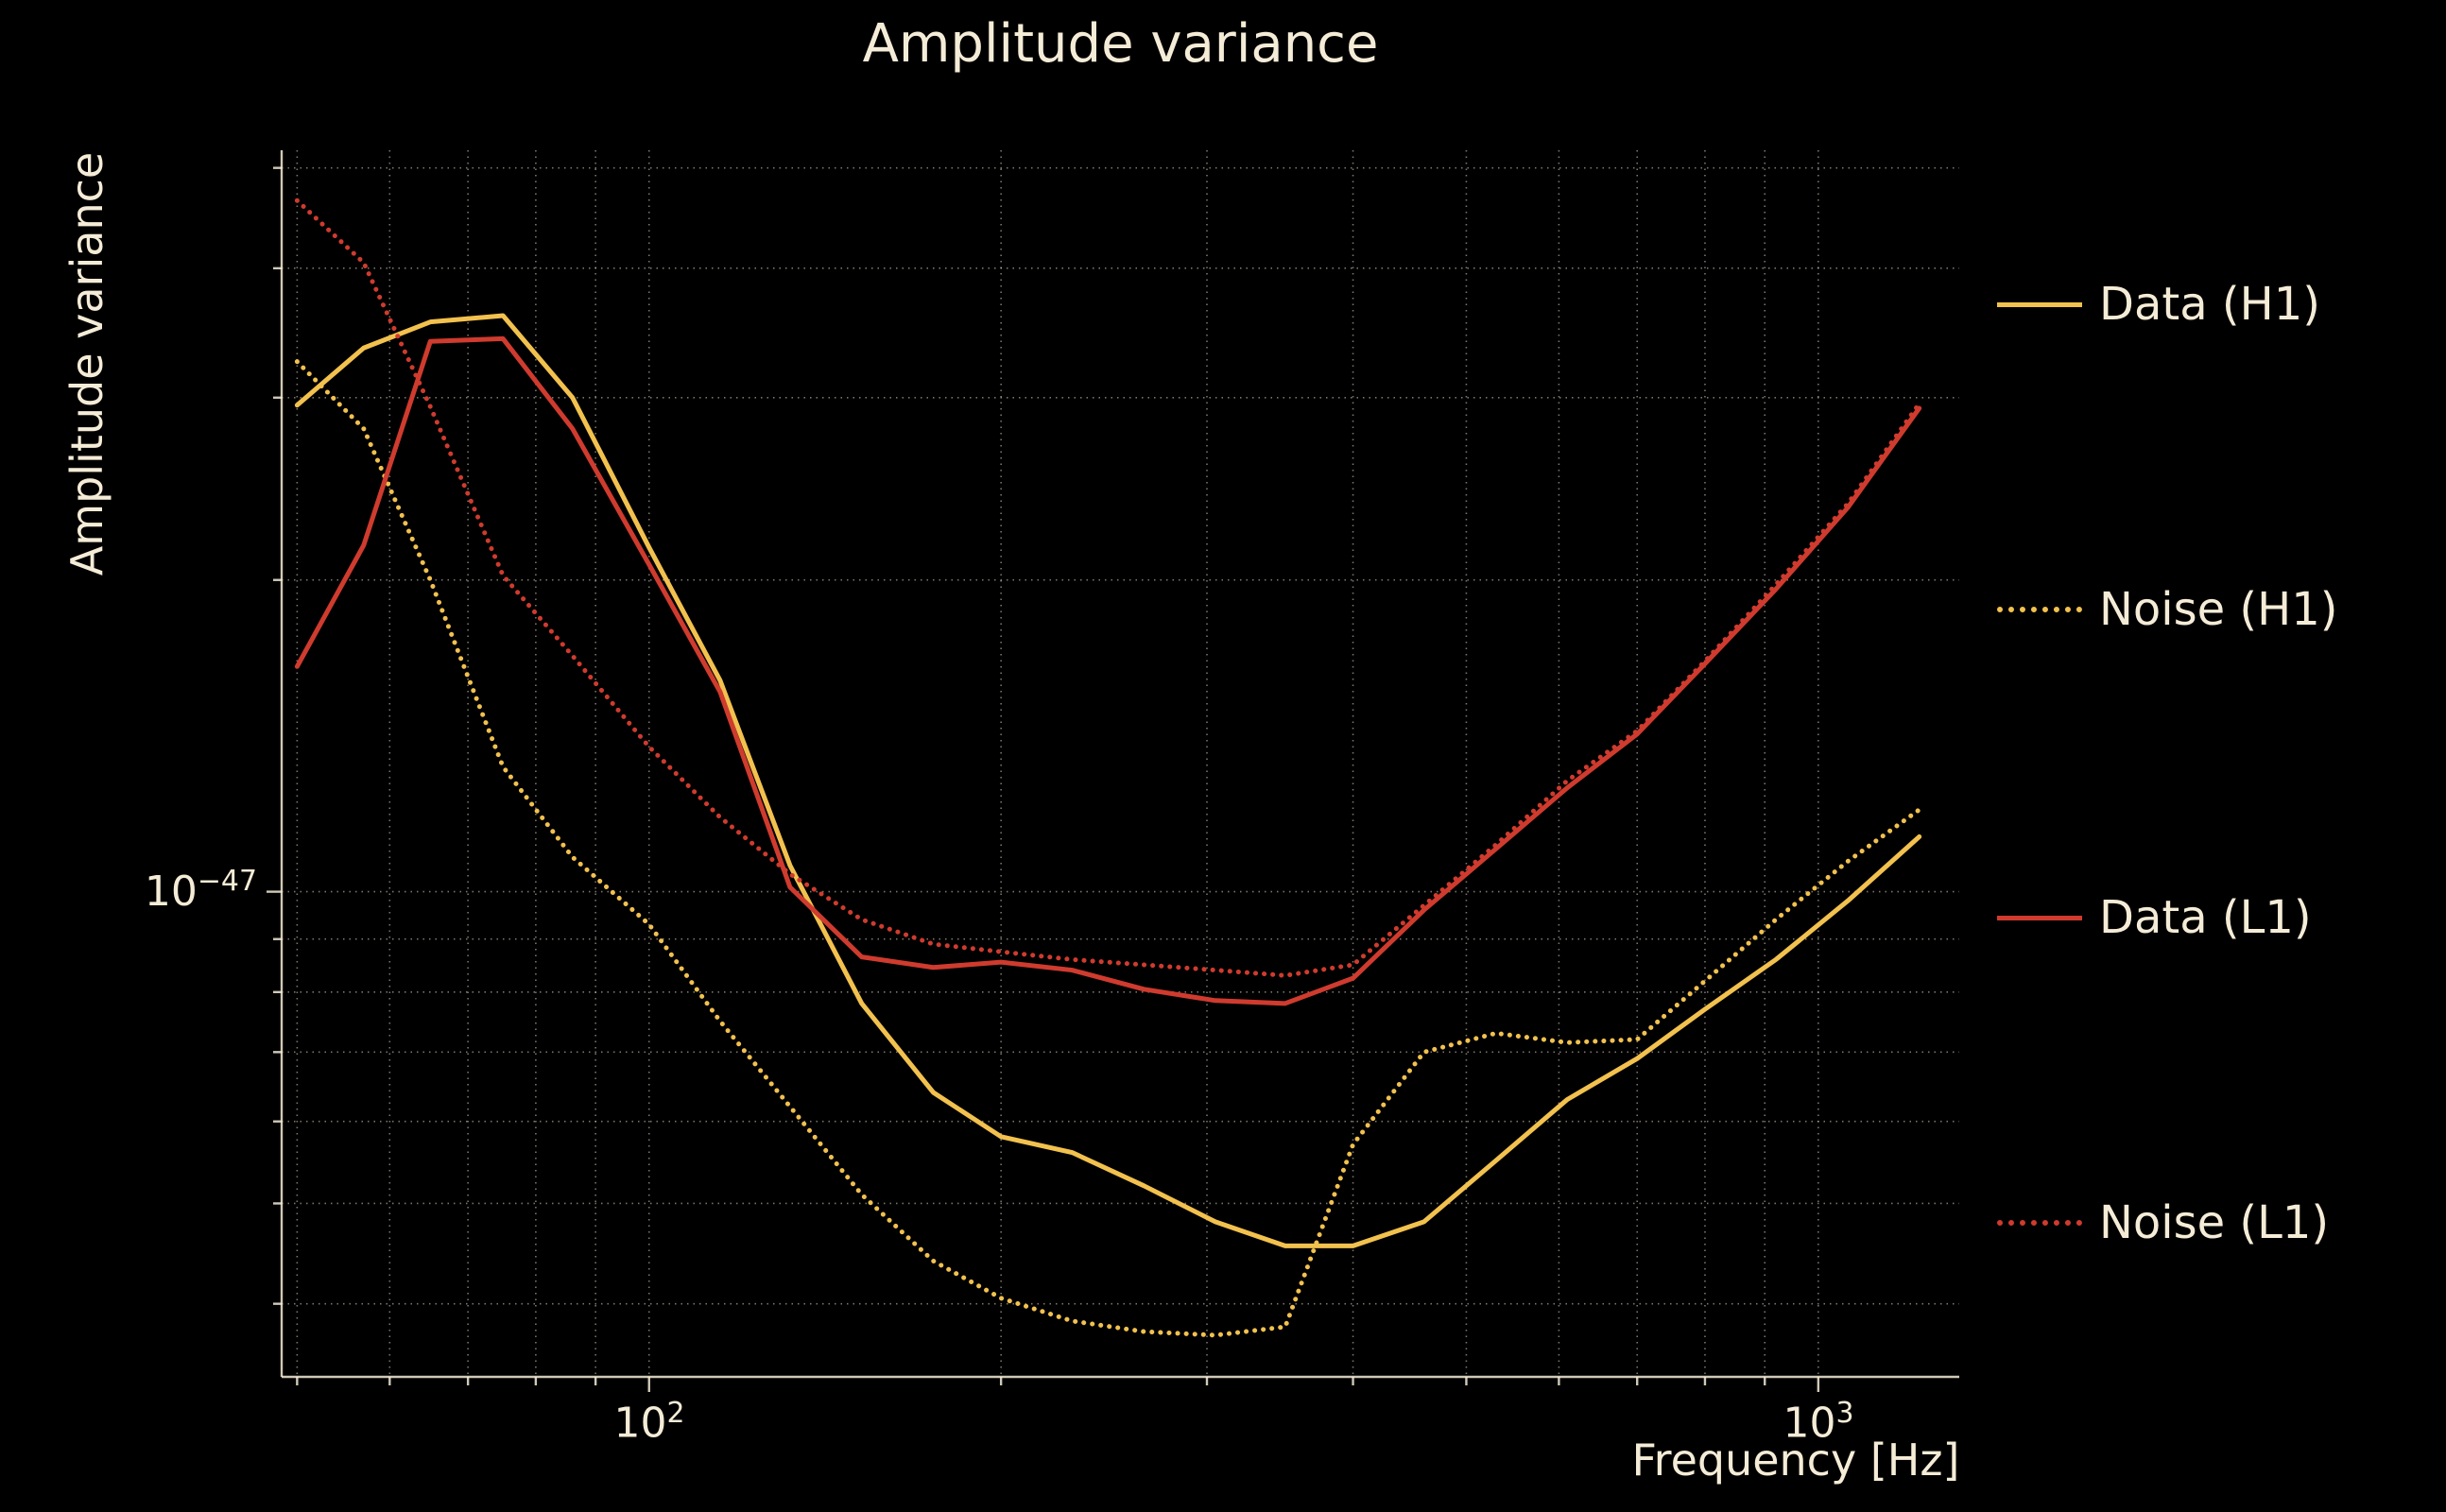 The image size is (2446, 1512). I want to click on x-tick-label-100: 10², so click(648, 1422).